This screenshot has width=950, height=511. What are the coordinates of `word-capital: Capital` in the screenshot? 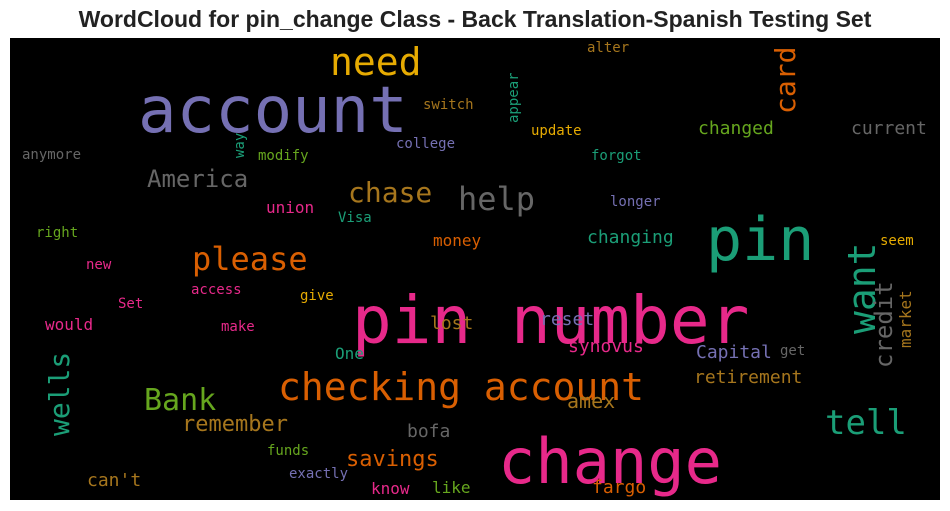 It's located at (734, 352).